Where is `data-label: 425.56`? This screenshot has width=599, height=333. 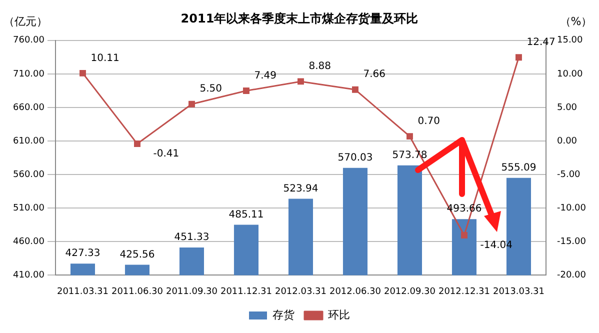
data-label: 425.56 is located at coordinates (137, 254).